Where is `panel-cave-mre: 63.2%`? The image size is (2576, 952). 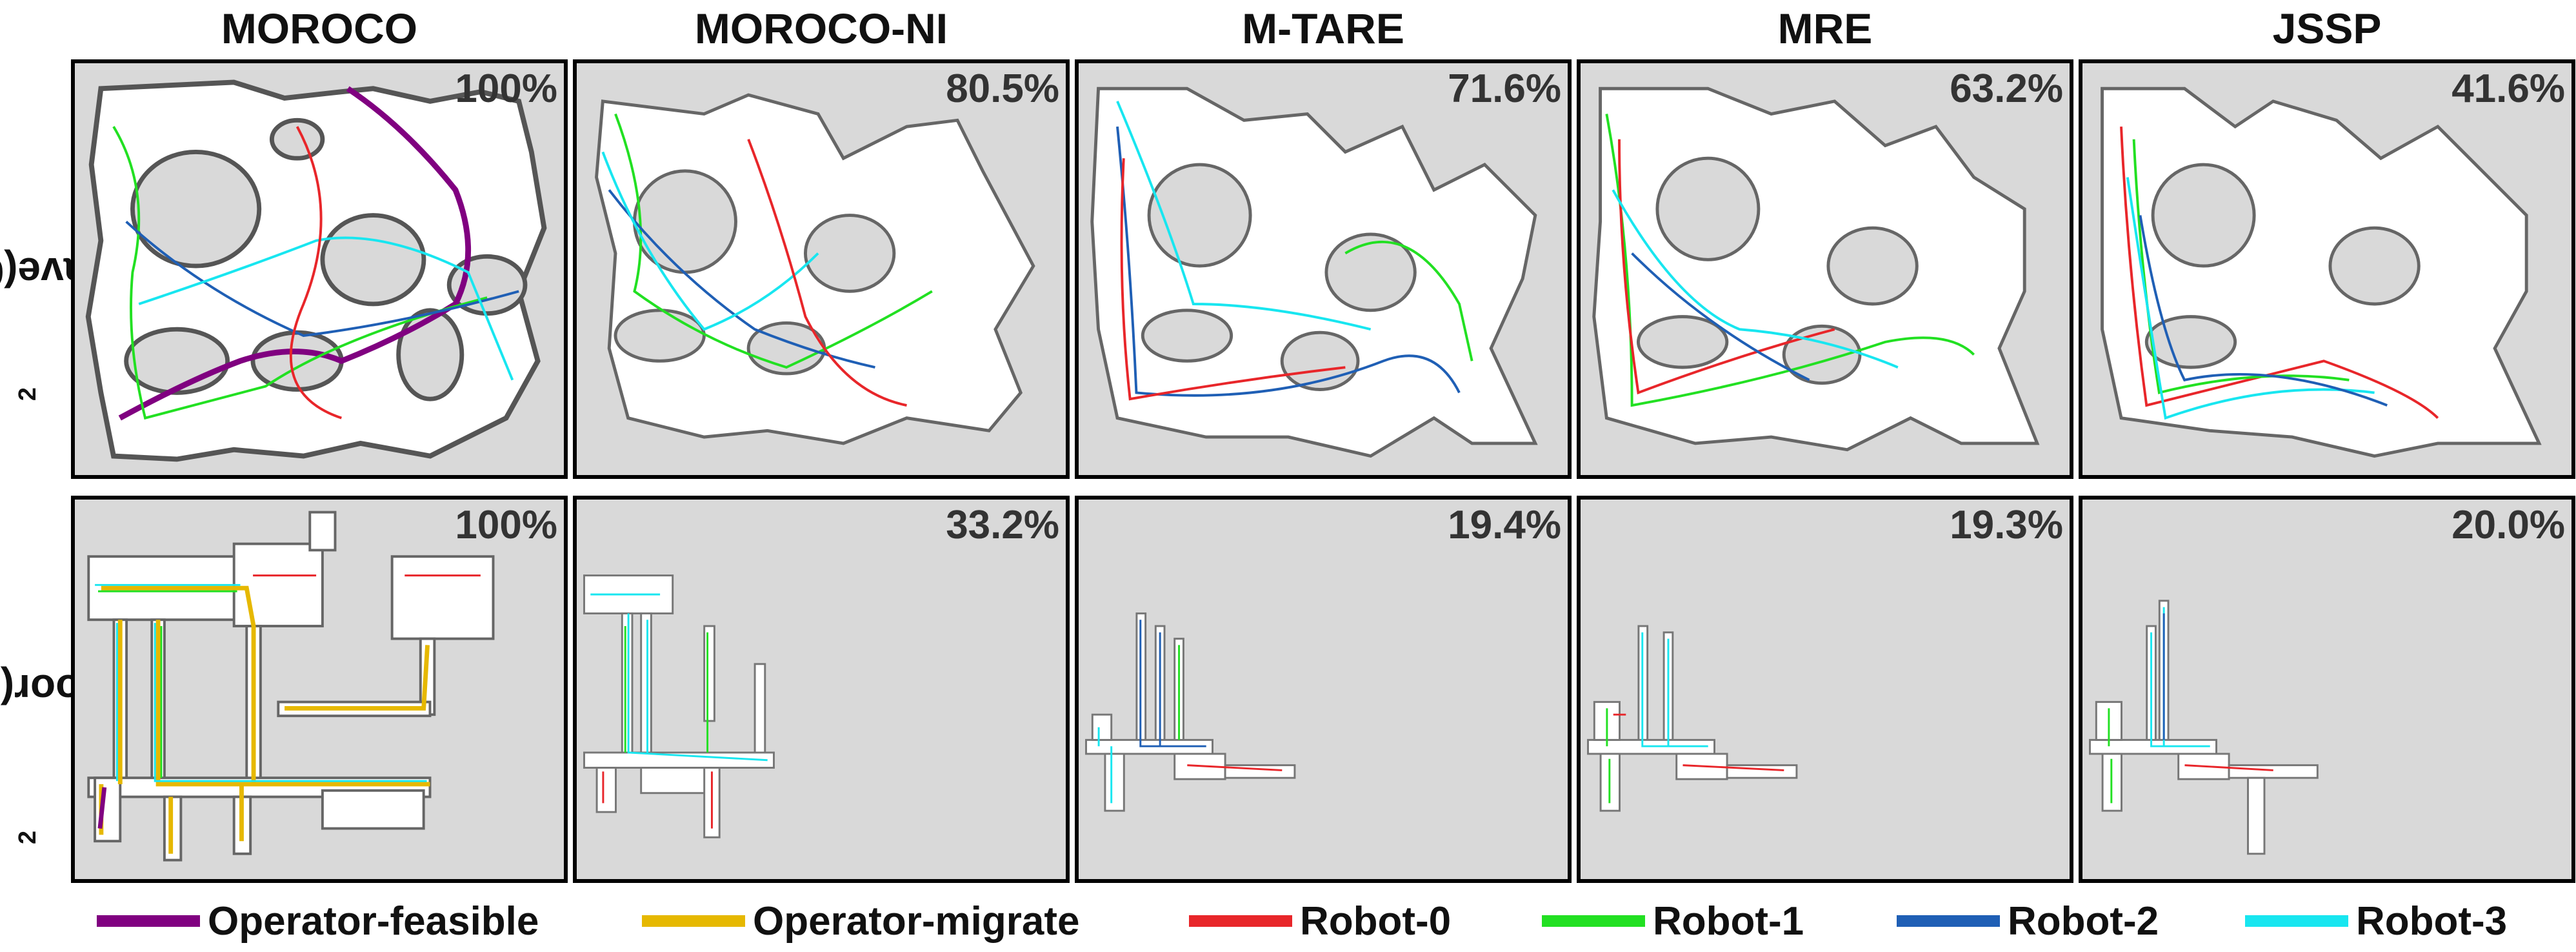
panel-cave-mre: 63.2% is located at coordinates (1825, 269).